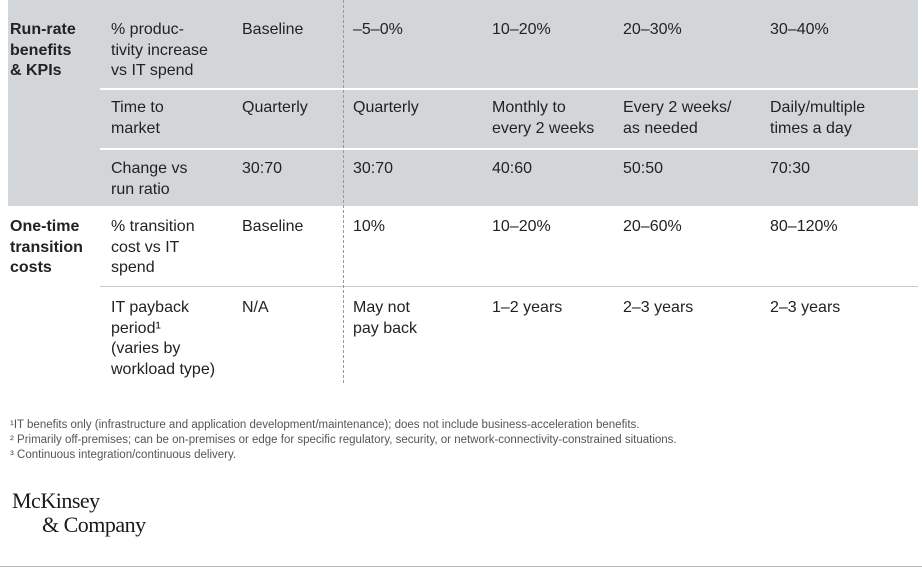  I want to click on metric-label: % produc-tivity increase vs IT spend, so click(159, 51).